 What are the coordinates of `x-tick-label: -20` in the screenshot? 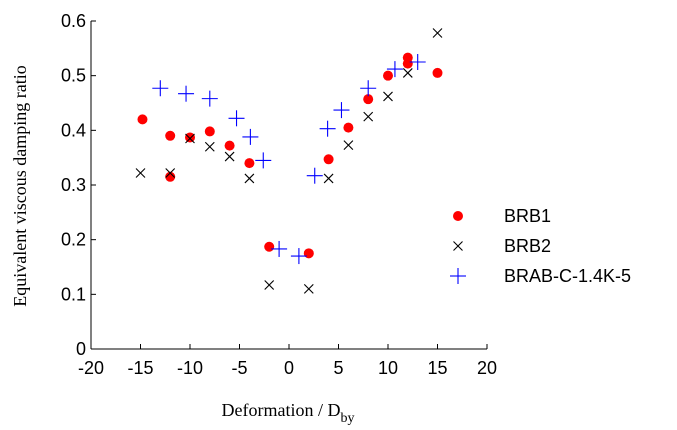 It's located at (91, 368).